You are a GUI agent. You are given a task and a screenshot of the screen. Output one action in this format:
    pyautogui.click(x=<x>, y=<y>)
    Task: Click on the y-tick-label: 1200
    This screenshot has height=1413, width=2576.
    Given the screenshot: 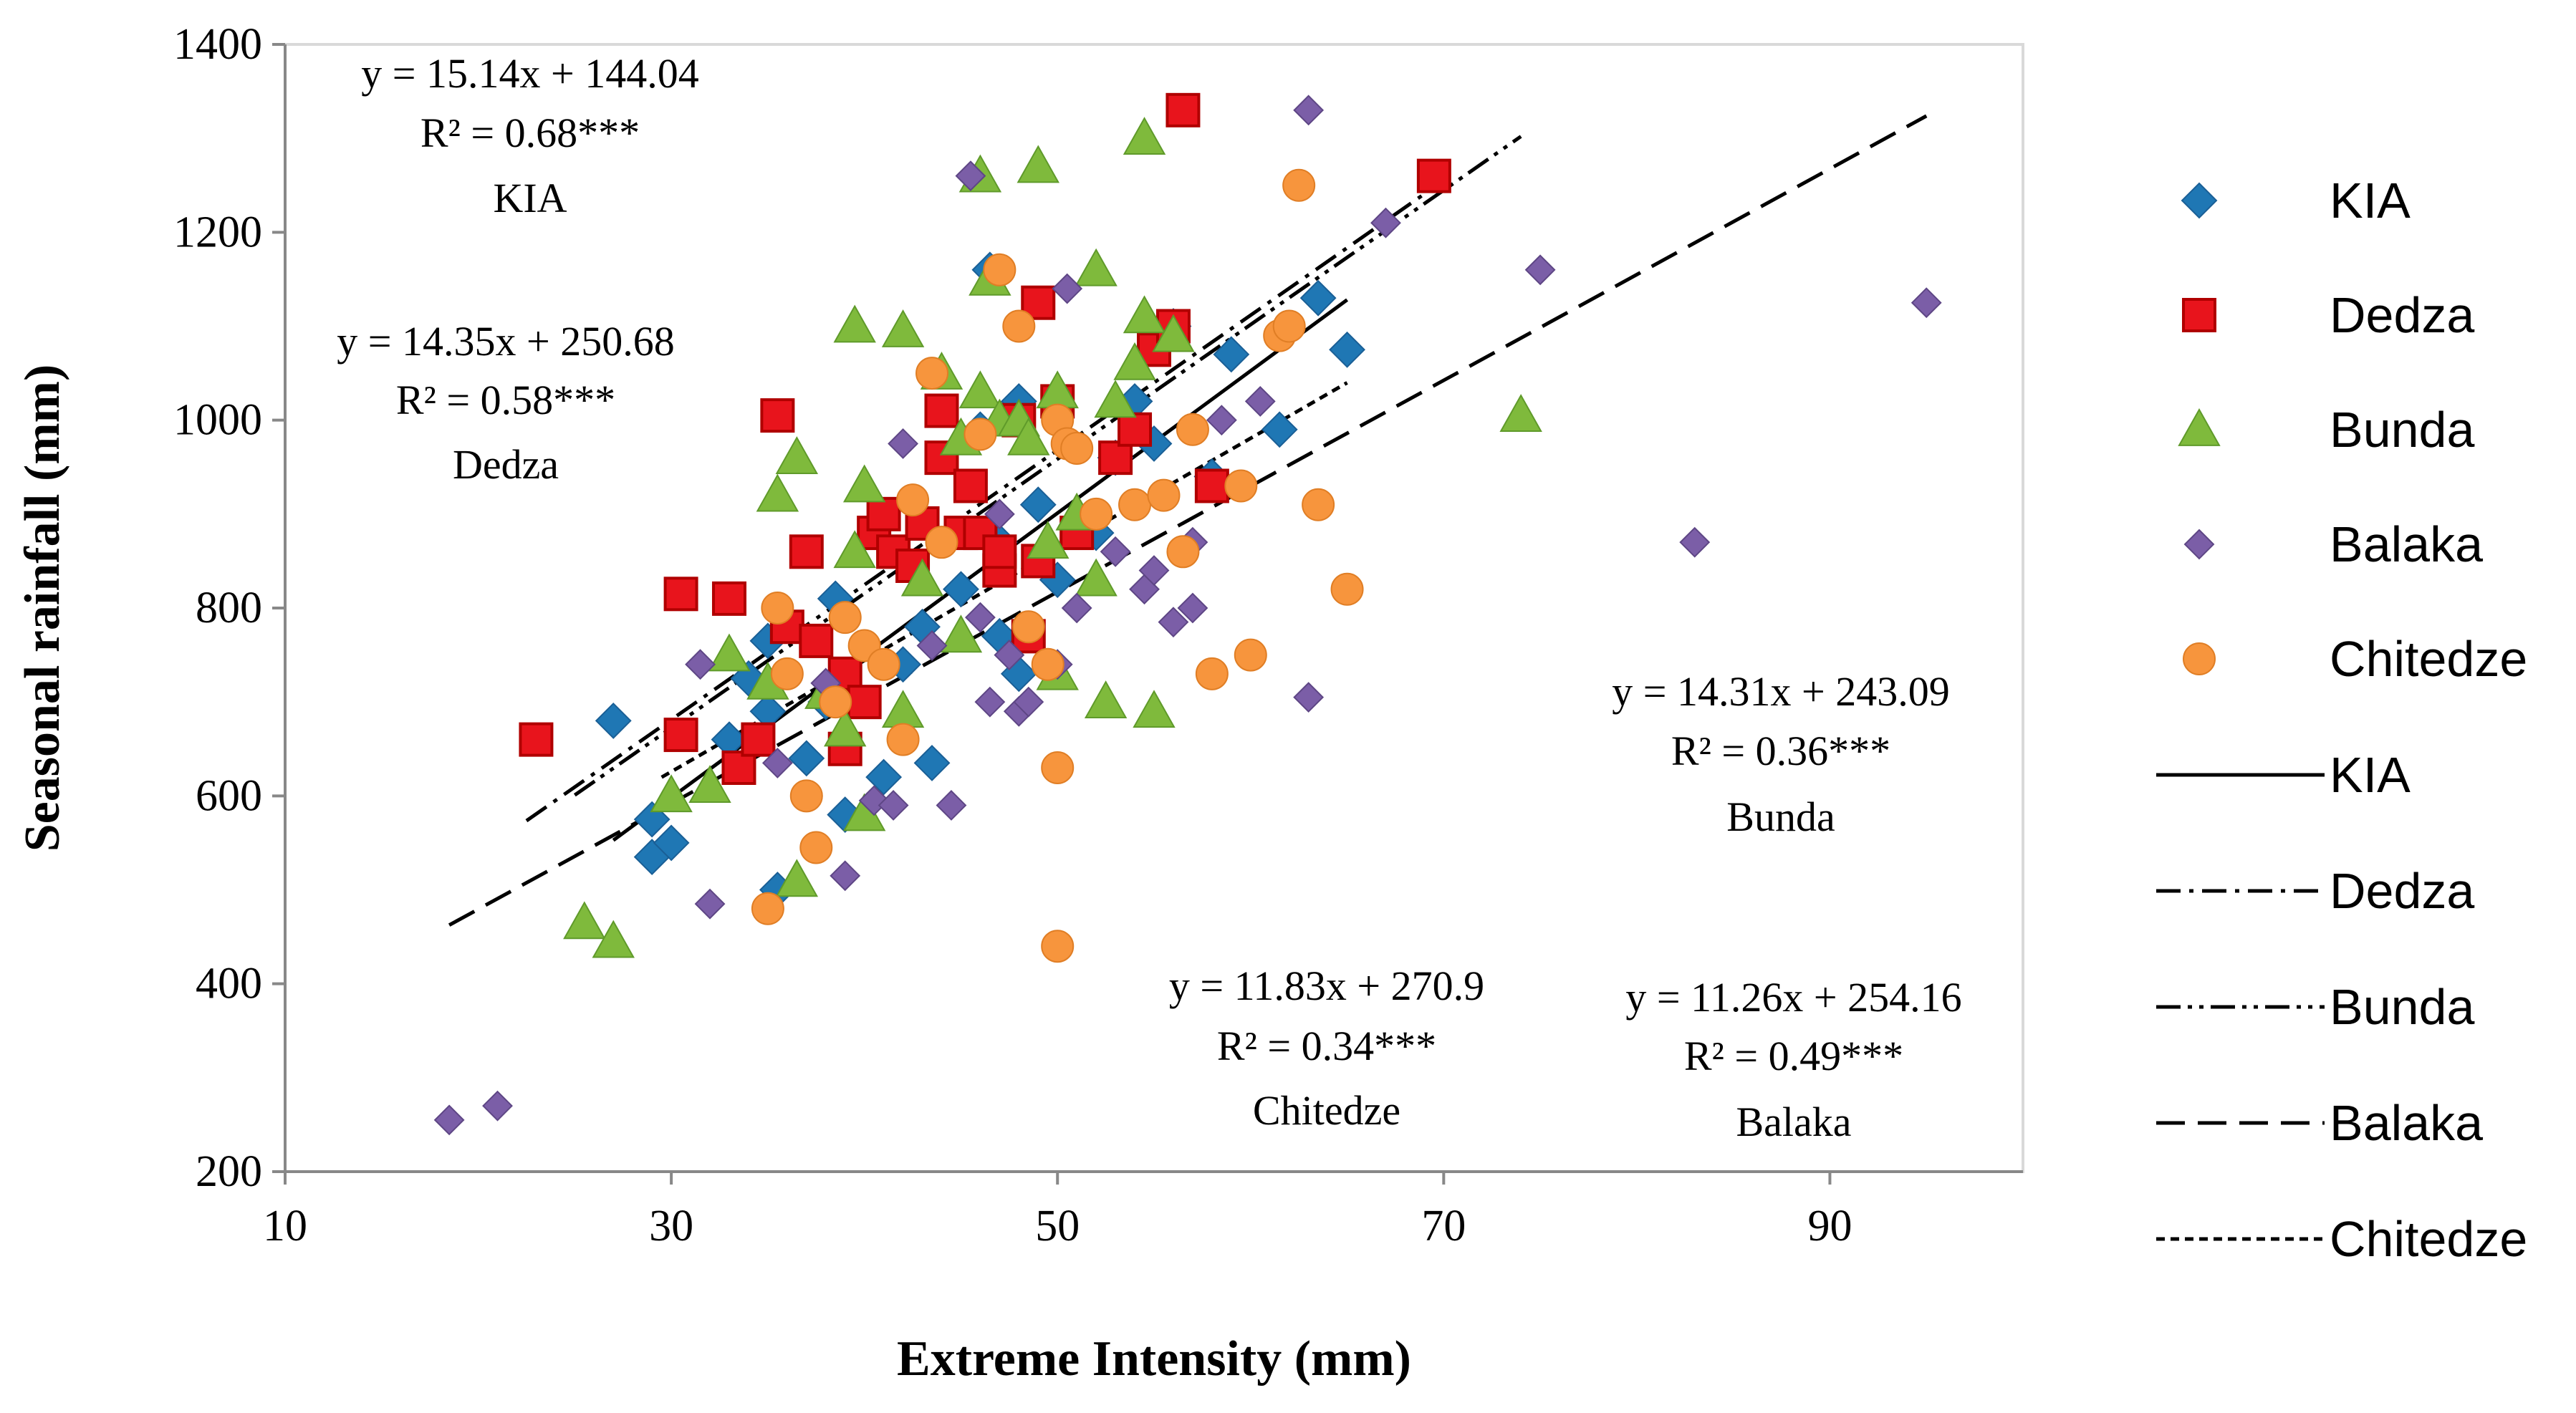 What is the action you would take?
    pyautogui.click(x=217, y=232)
    